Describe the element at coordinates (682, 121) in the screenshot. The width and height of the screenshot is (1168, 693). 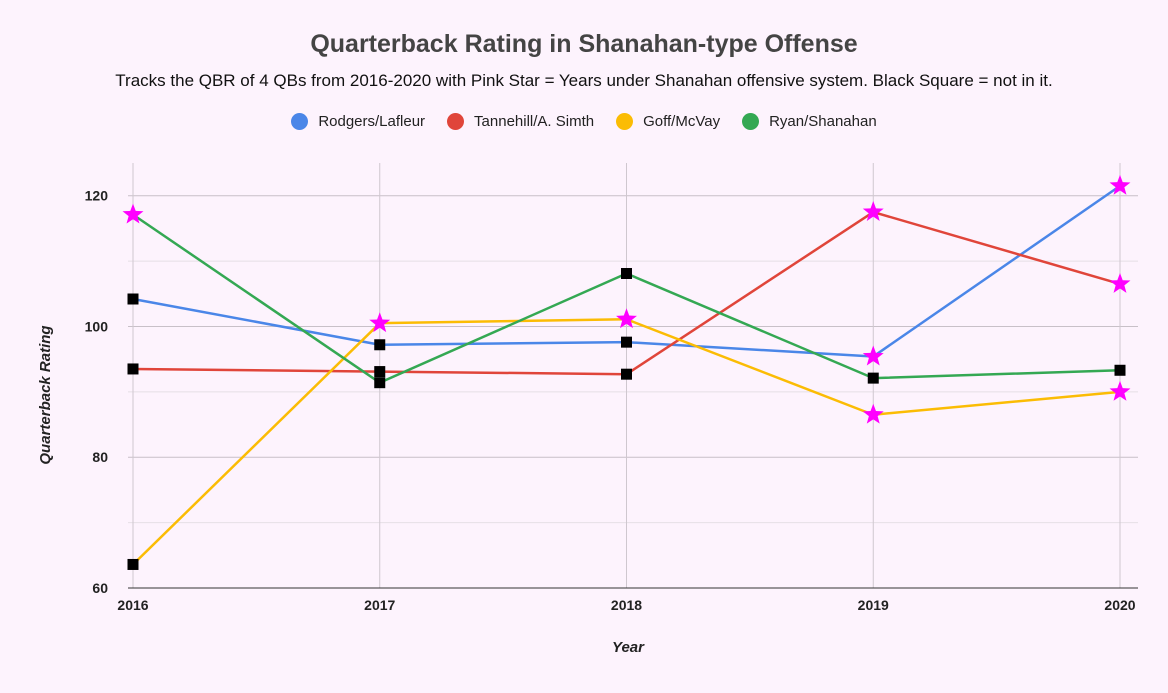
I see `legend-label: Goff/McVay` at that location.